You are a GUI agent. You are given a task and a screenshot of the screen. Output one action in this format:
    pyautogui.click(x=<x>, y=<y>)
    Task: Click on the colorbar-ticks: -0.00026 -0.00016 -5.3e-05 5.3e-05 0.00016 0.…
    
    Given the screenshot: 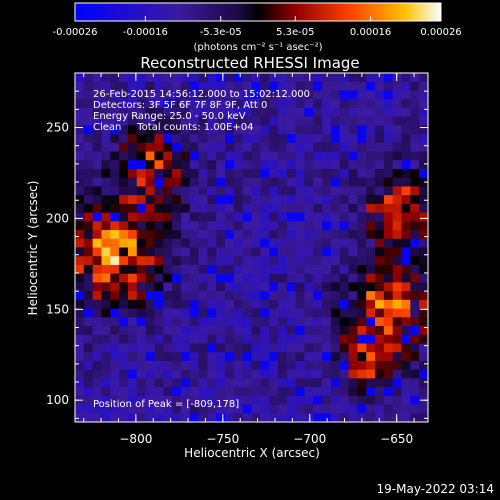 What is the action you would take?
    pyautogui.click(x=257, y=27)
    